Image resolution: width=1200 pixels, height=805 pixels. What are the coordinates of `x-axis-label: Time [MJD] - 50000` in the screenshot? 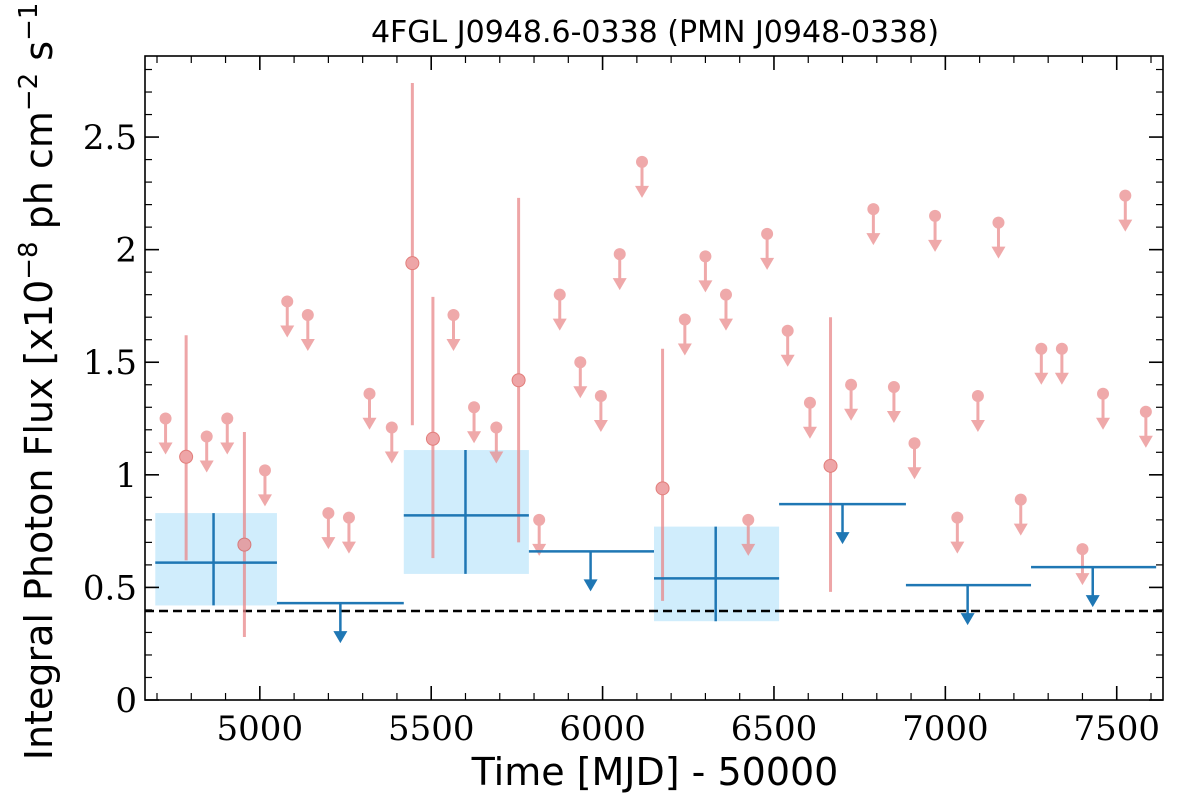 It's located at (655, 772).